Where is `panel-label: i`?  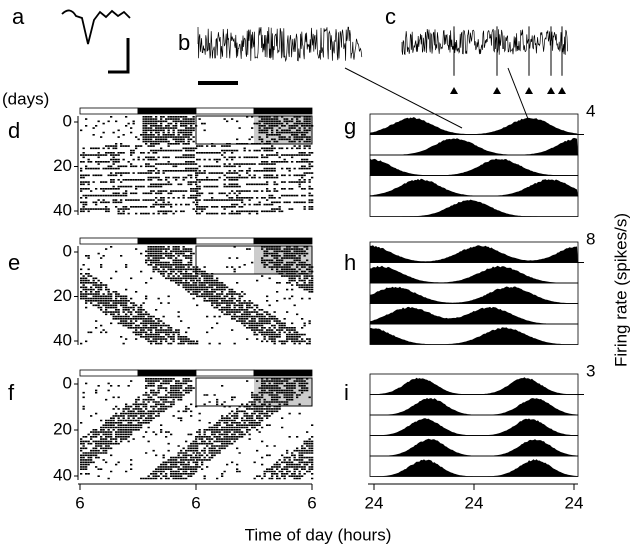
panel-label: i is located at coordinates (346, 392).